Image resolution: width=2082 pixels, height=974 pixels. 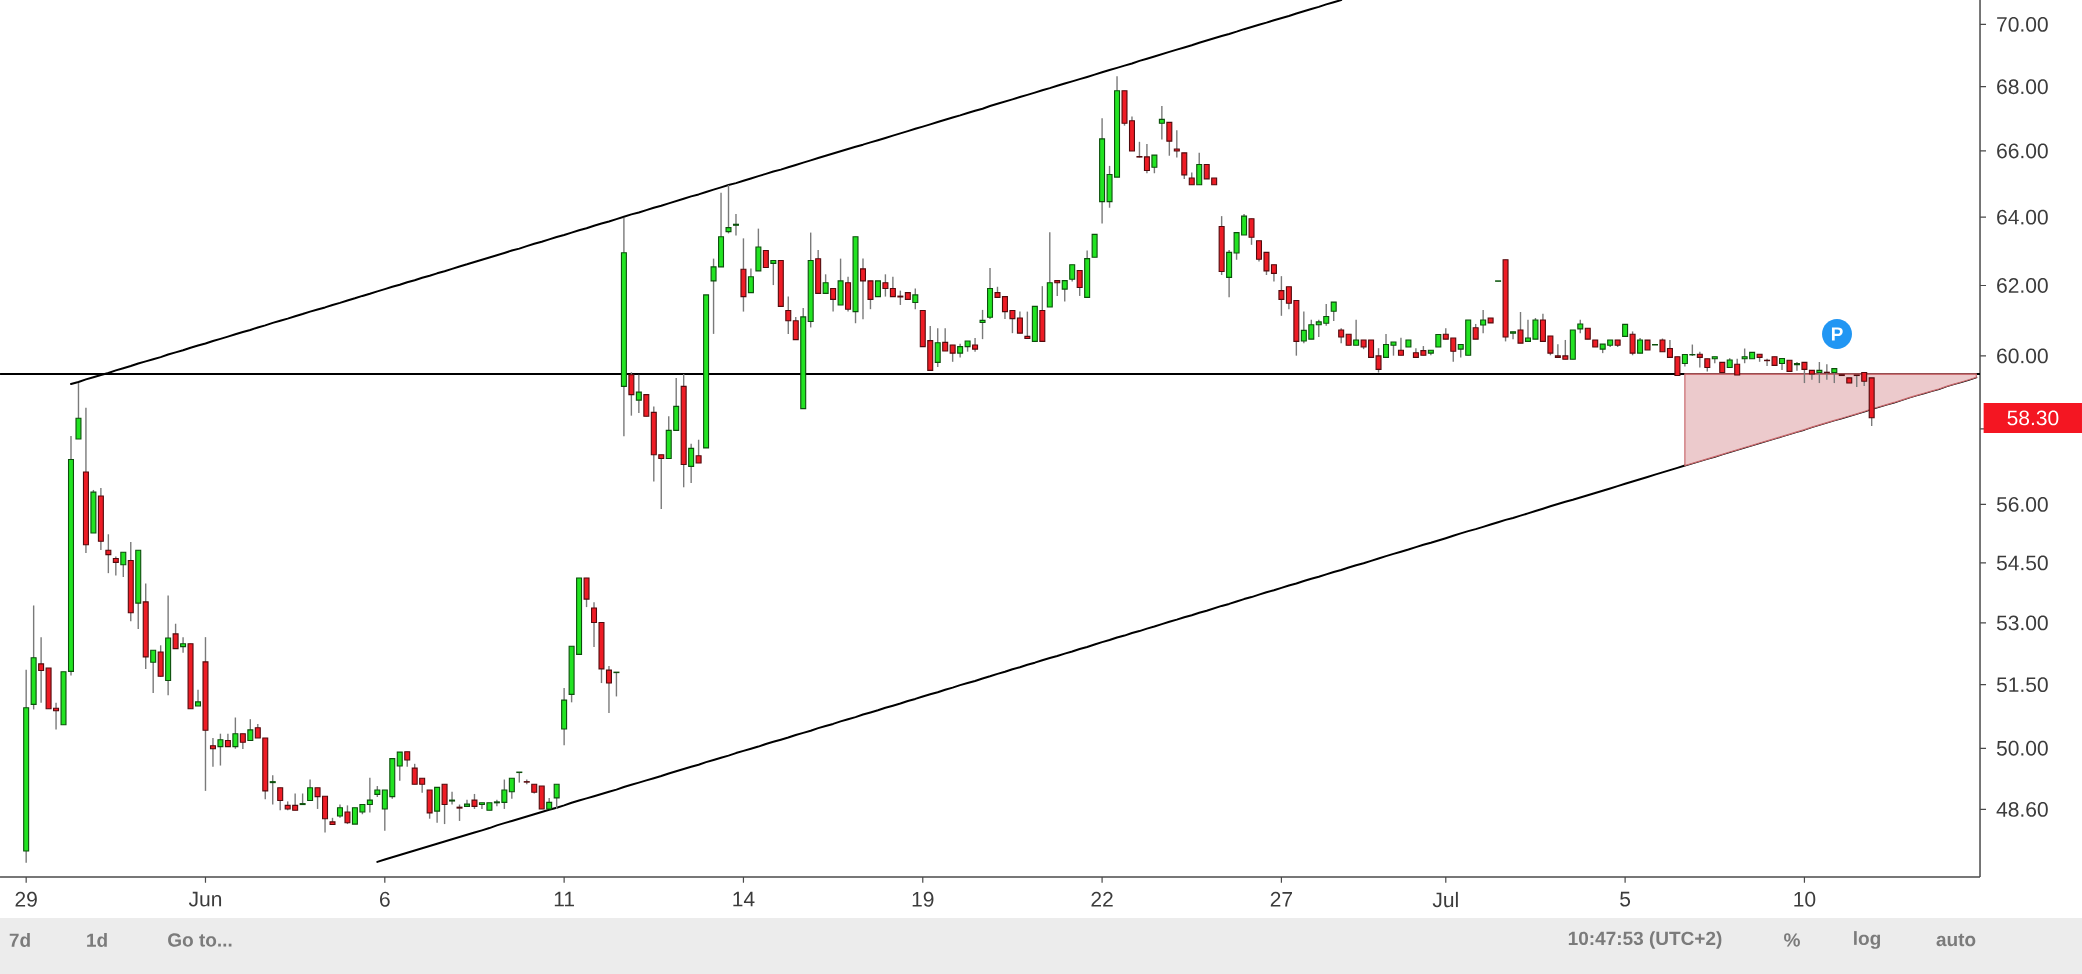 I want to click on x-tick-label: Jul, so click(x=1445, y=899).